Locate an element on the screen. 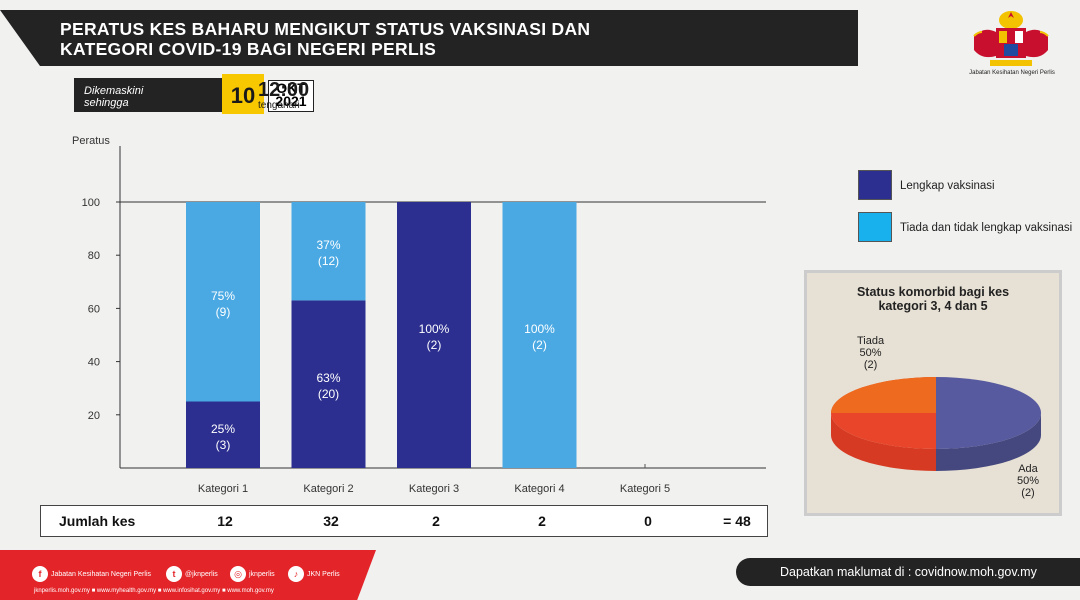 The image size is (1080, 600). pie-label-ada-name: Ada is located at coordinates (1028, 469).